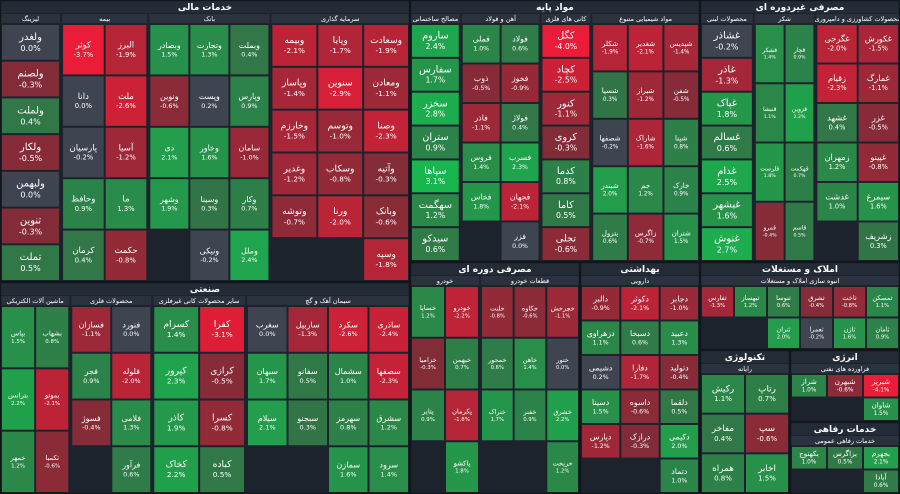 The height and width of the screenshot is (494, 900). I want to click on stock-name: ثاژن, so click(850, 330).